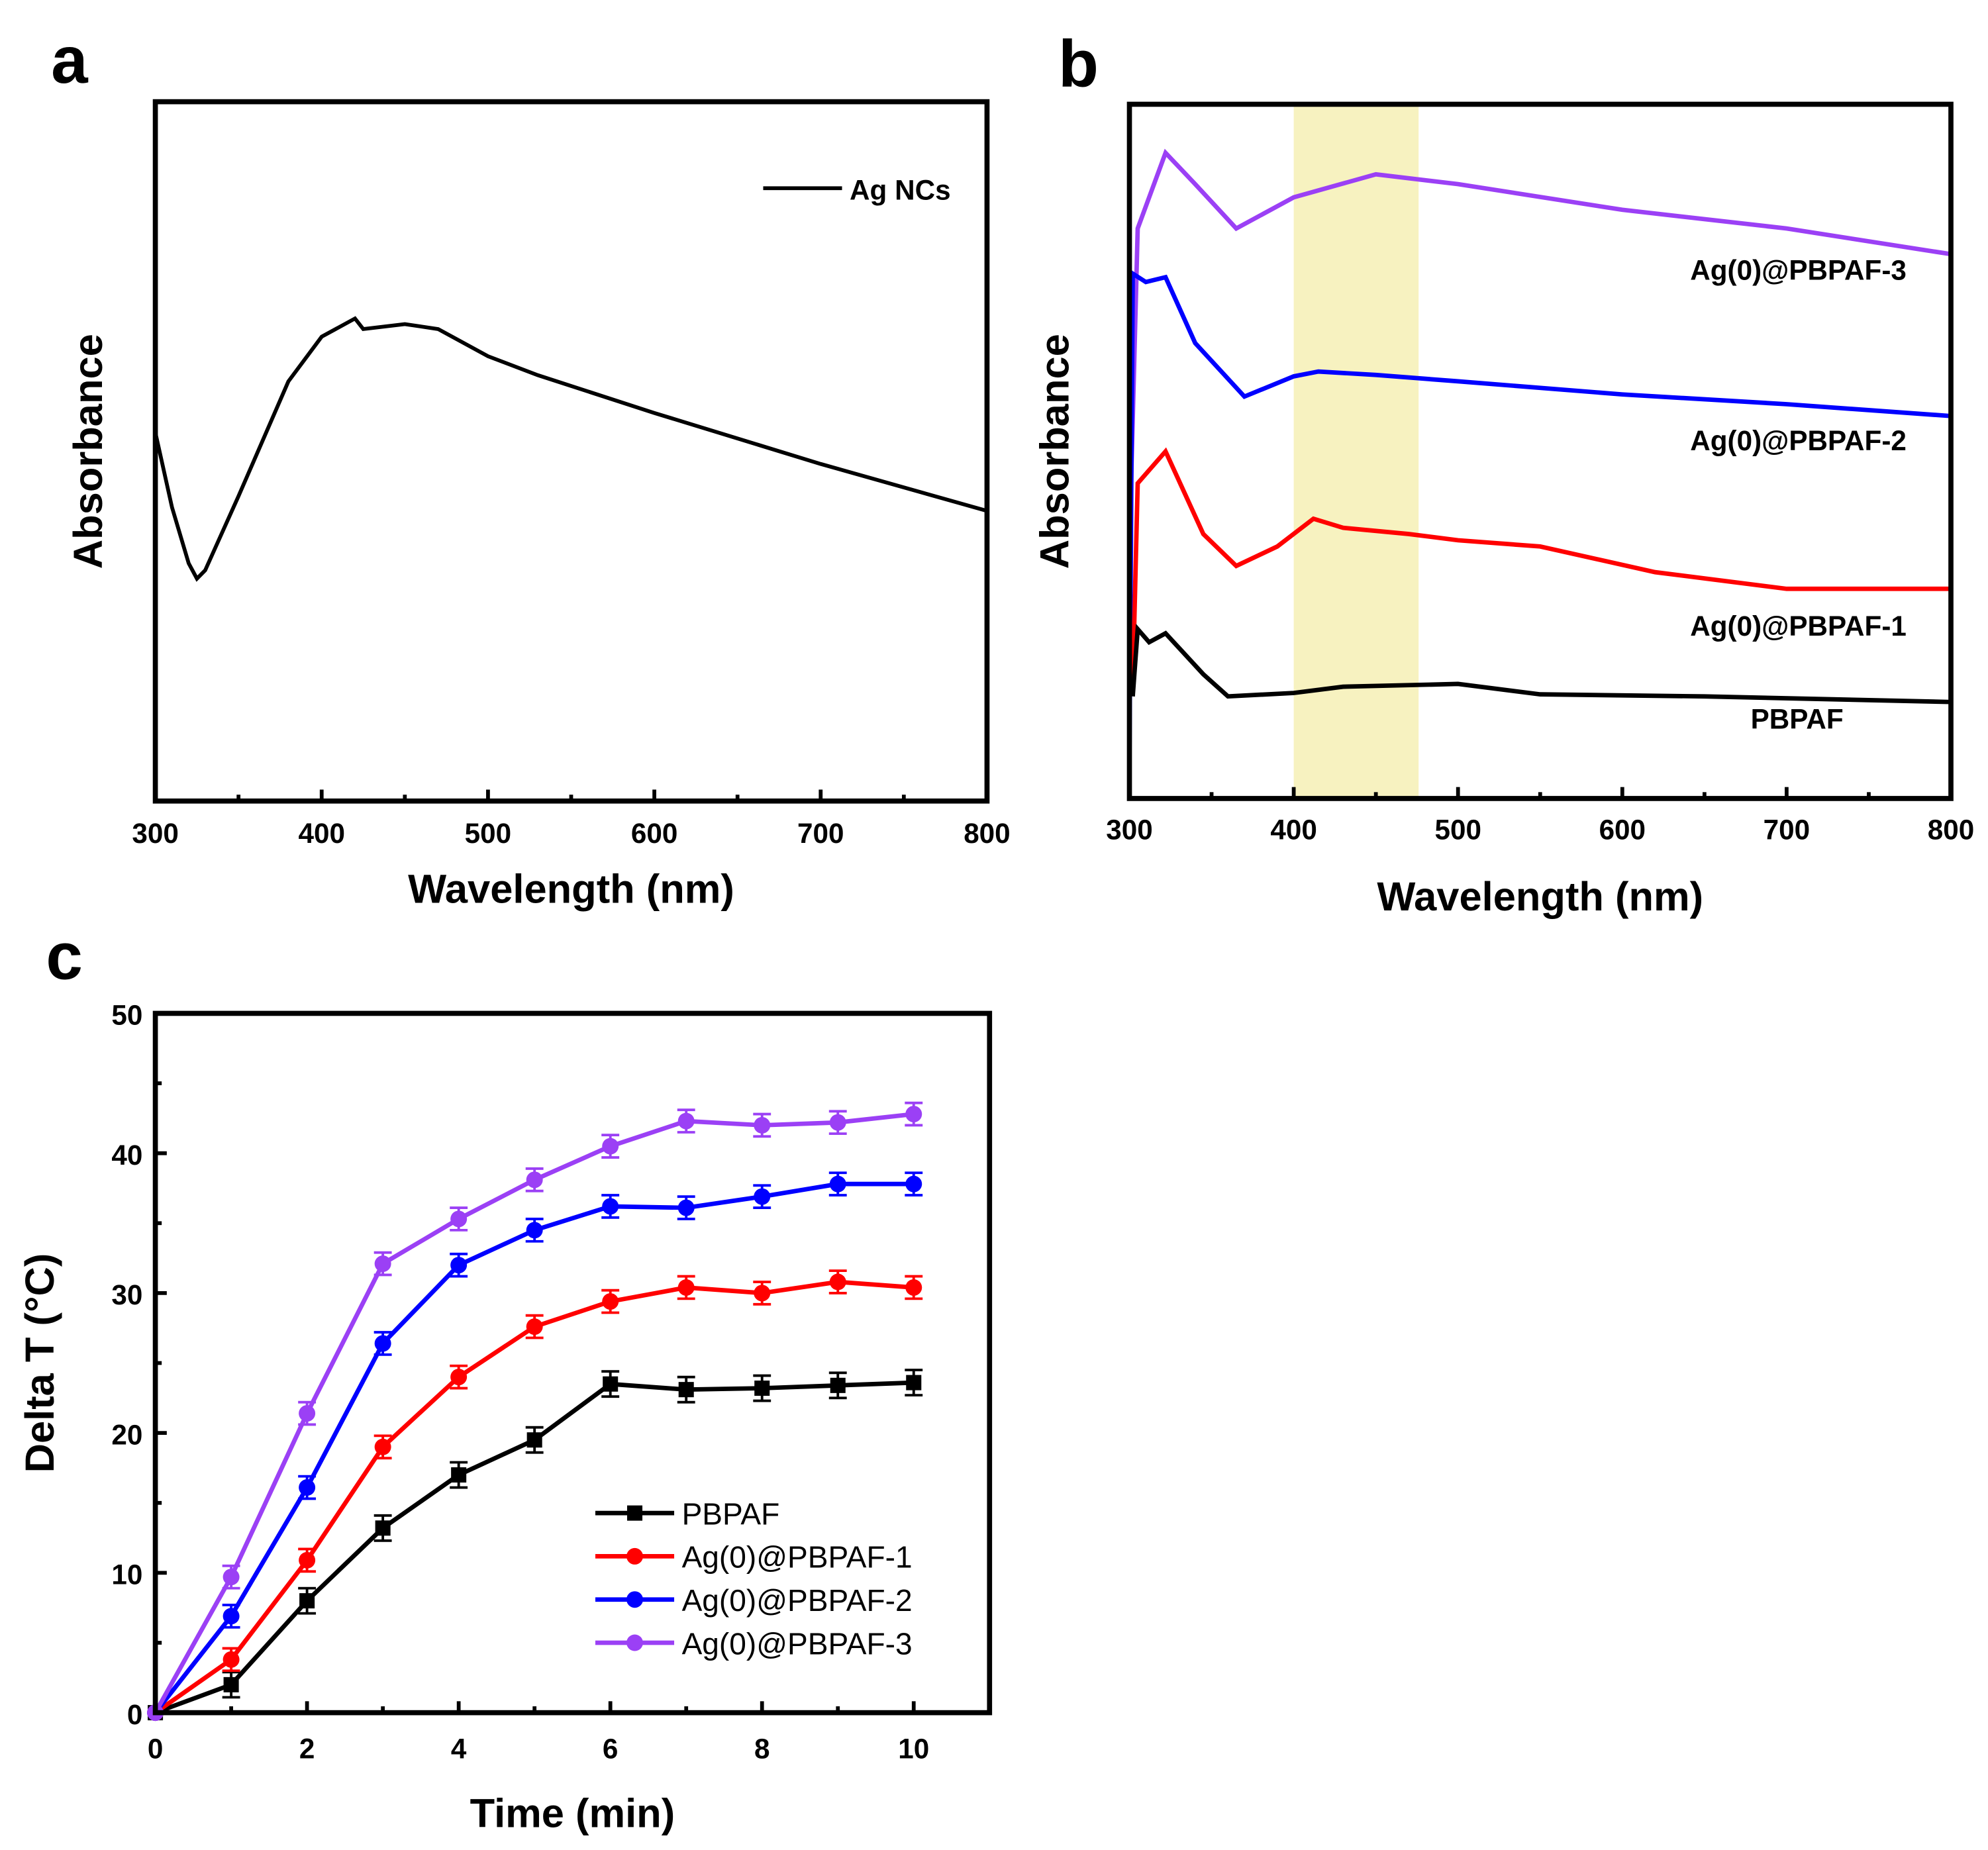 This screenshot has width=1988, height=1850. Describe the element at coordinates (1798, 440) in the screenshot. I see `series-label-ag-0-pbpaf-2: Ag(0)@PBPAF-2` at that location.